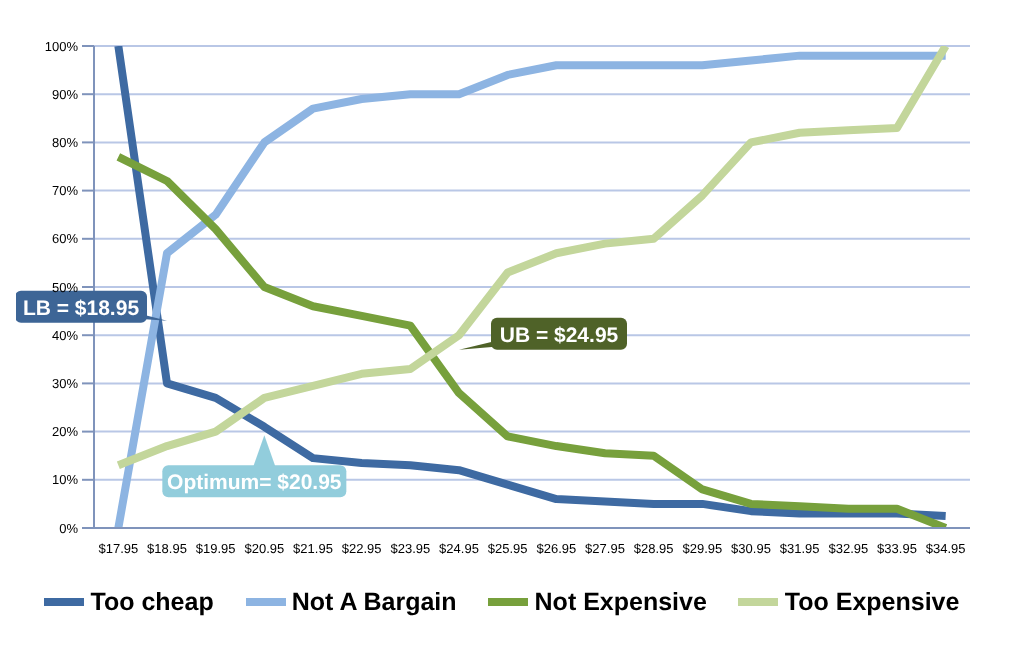 The width and height of the screenshot is (1036, 650). Describe the element at coordinates (620, 602) in the screenshot. I see `legend-label: Not Expensive` at that location.